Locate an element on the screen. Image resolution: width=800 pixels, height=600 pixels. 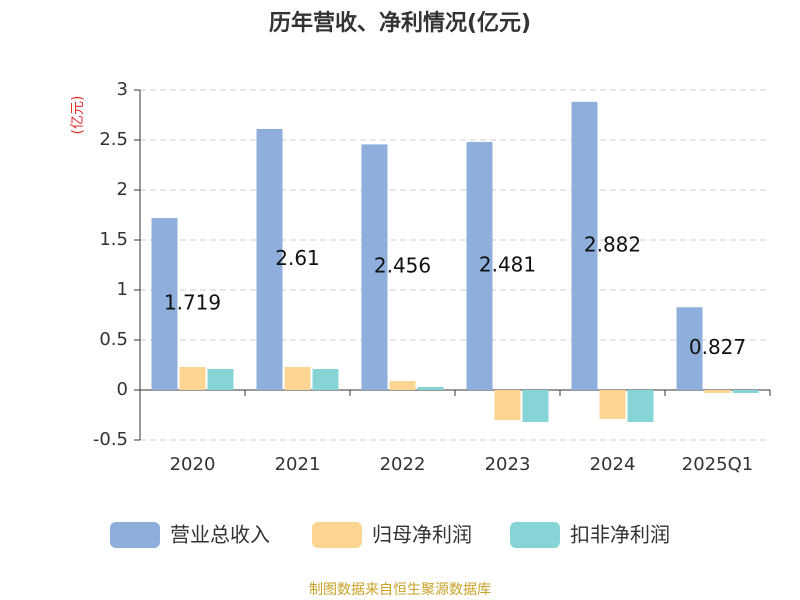
data-label: 0.827 is located at coordinates (717, 347).